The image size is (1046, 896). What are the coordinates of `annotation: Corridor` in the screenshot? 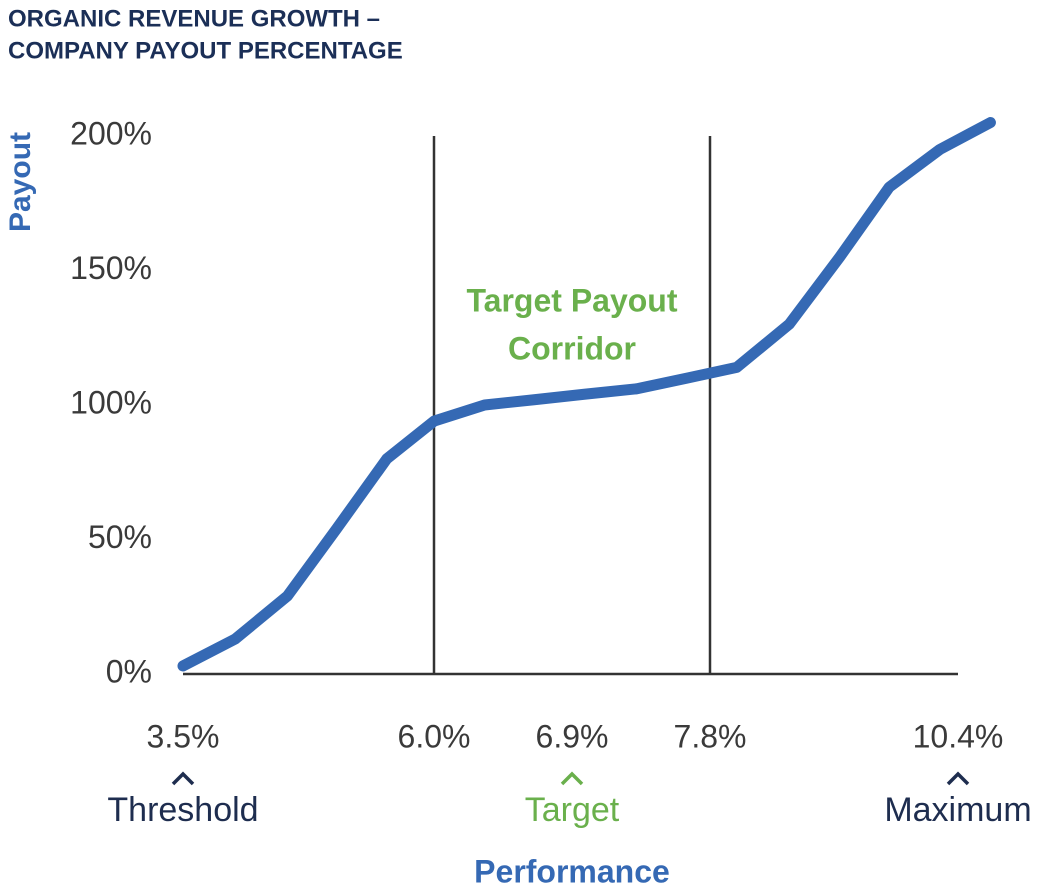 It's located at (572, 348).